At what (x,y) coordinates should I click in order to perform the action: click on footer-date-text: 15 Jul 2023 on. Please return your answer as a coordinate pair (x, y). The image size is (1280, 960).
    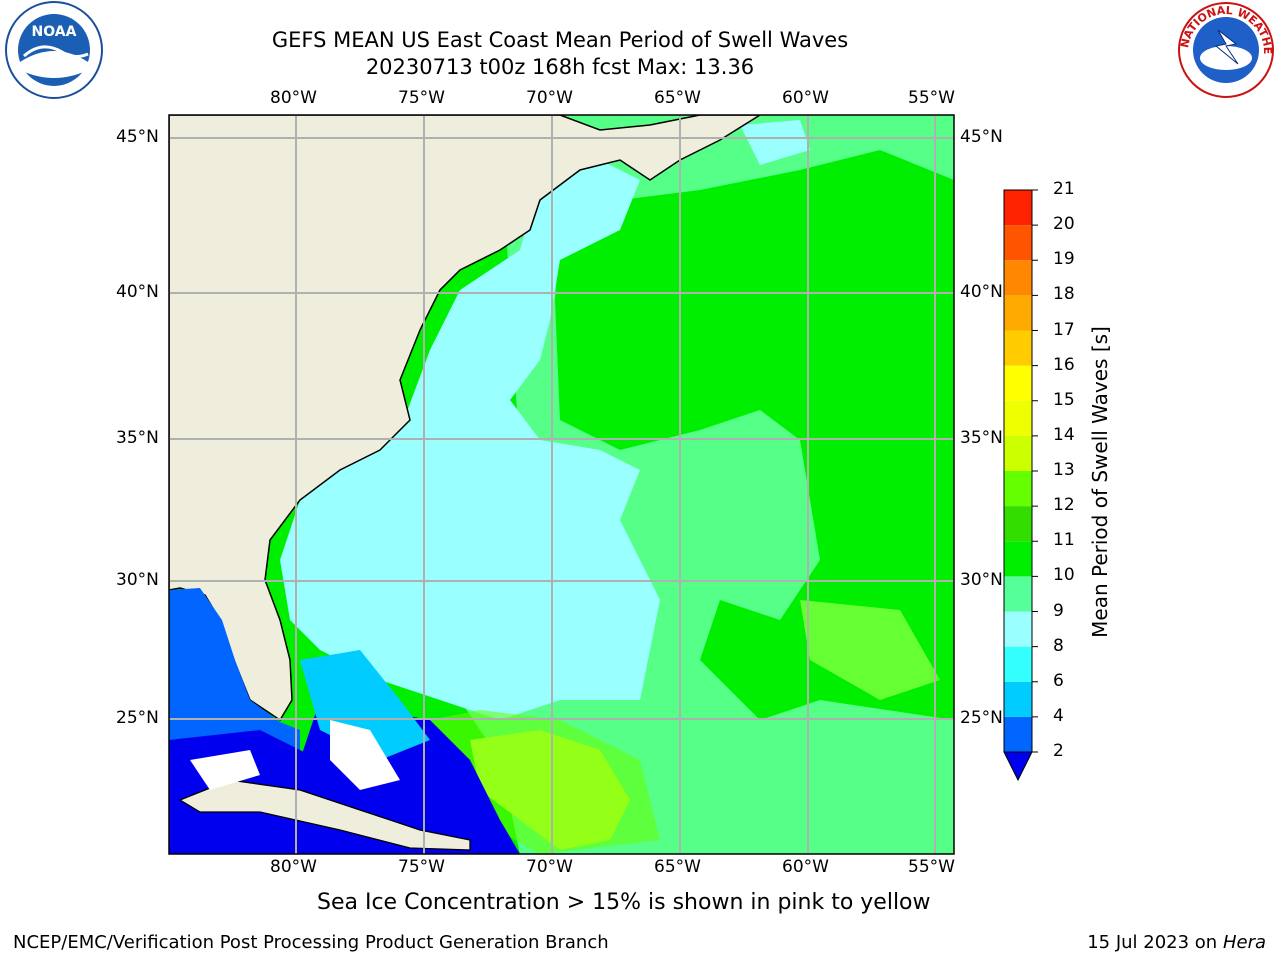
    Looking at the image, I should click on (1155, 942).